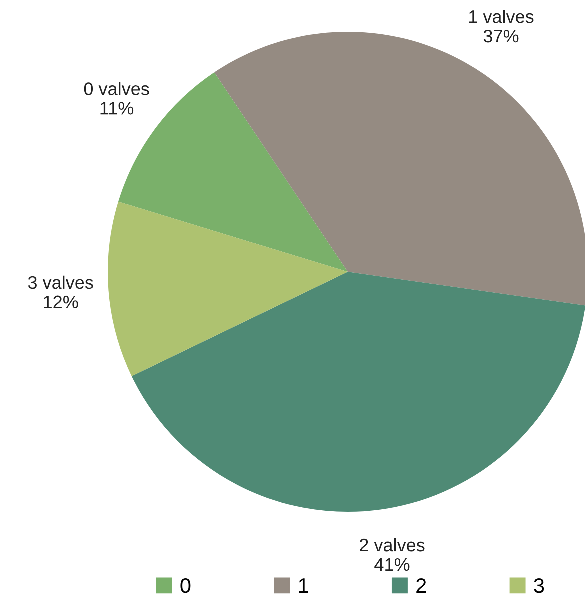  What do you see at coordinates (185, 586) in the screenshot?
I see `legend-label: 0` at bounding box center [185, 586].